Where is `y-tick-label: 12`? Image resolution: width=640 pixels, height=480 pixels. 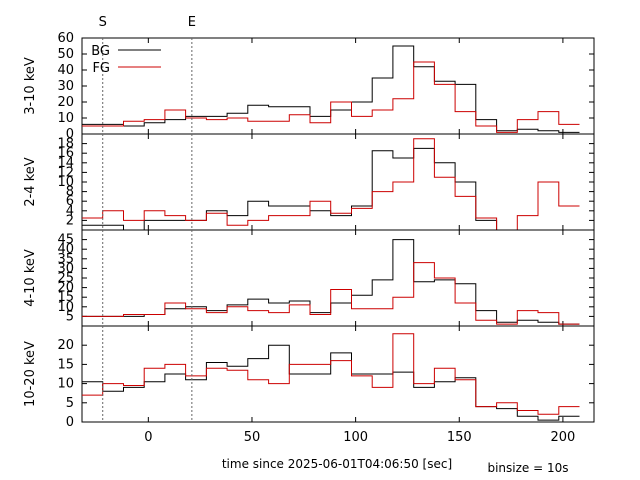
y-tick-label: 12 is located at coordinates (65, 172).